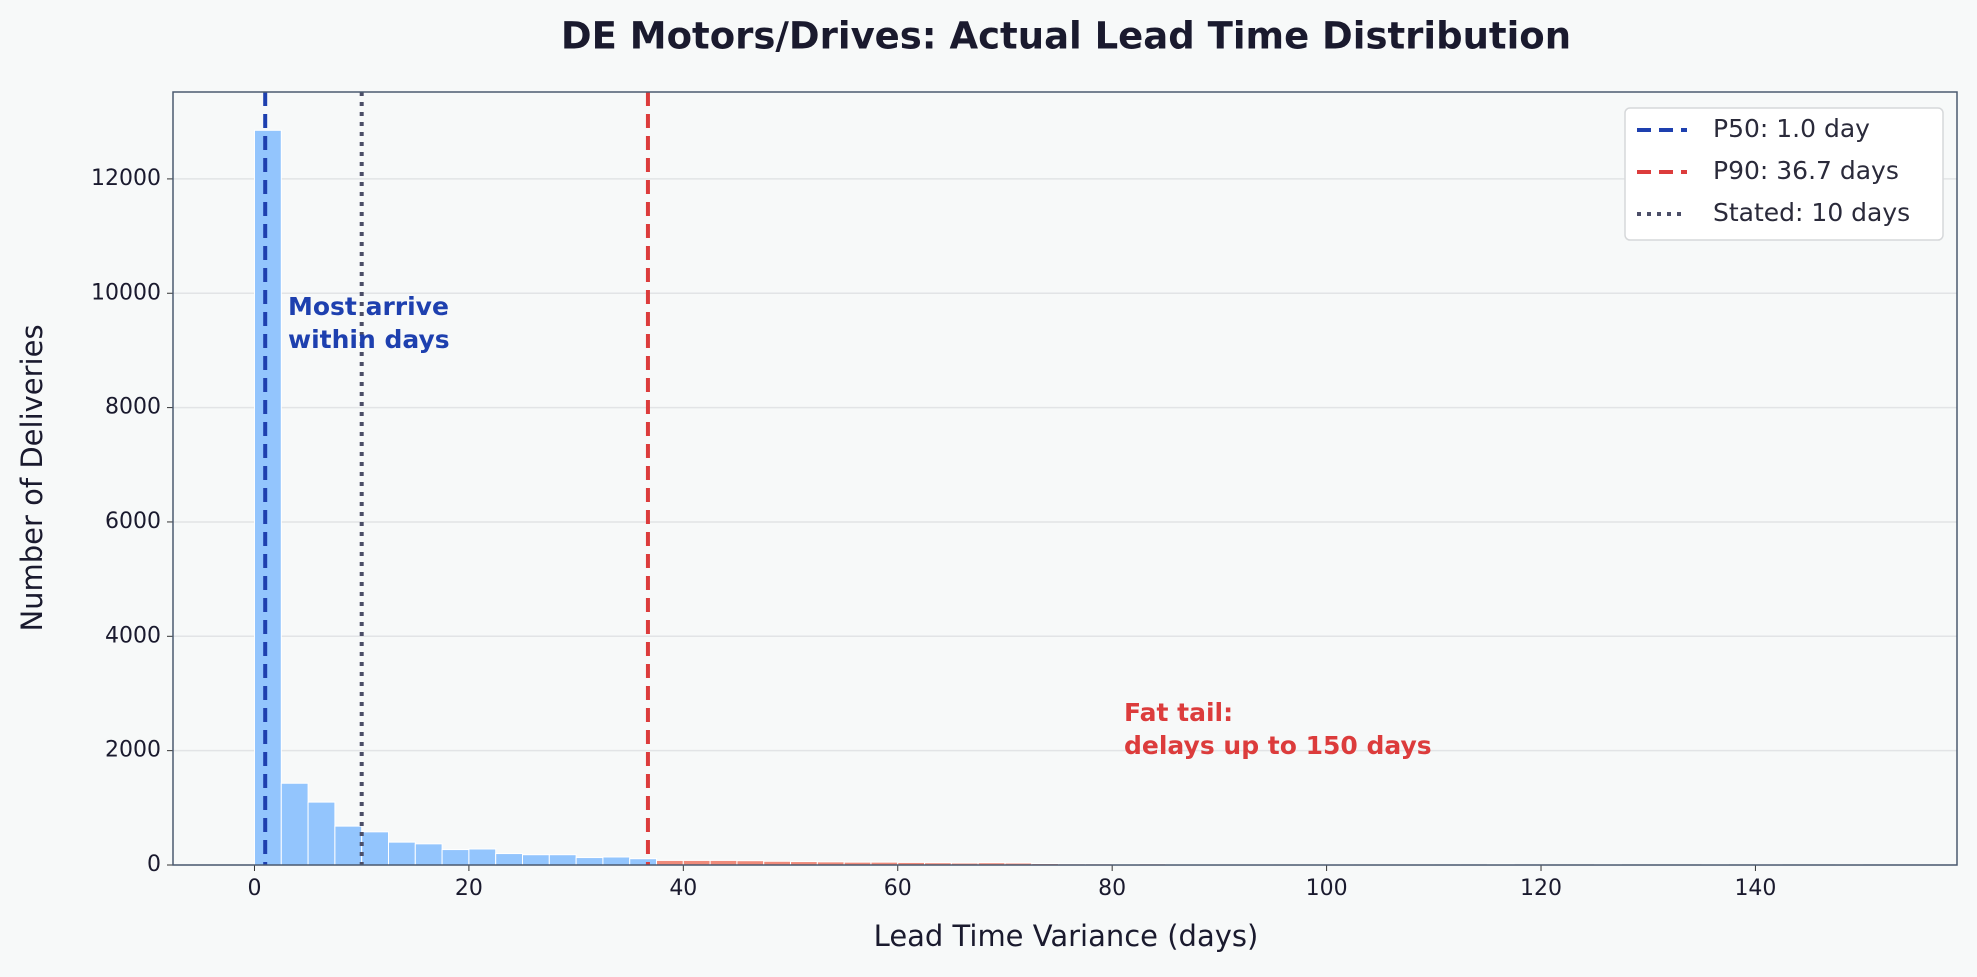 The height and width of the screenshot is (977, 1977). I want to click on x-tick-label: 140, so click(1755, 888).